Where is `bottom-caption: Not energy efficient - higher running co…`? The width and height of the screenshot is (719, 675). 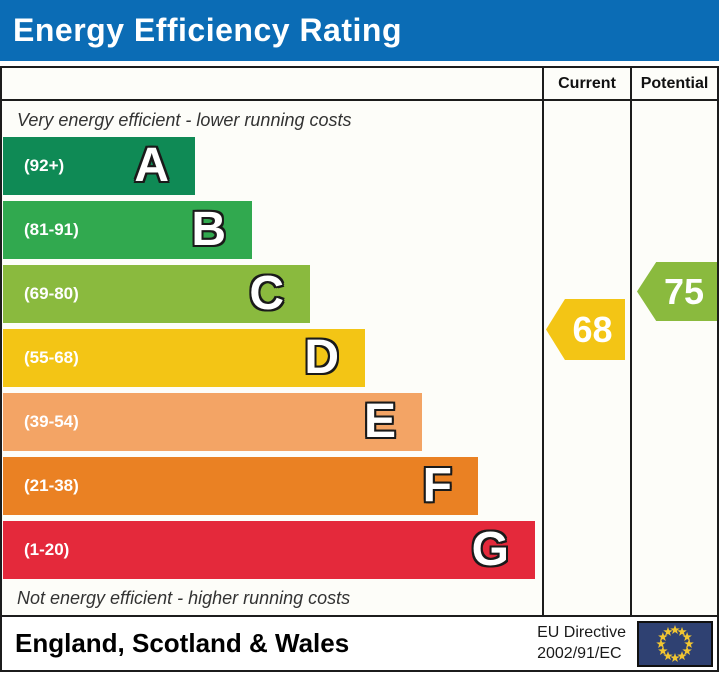 bottom-caption: Not energy efficient - higher running co… is located at coordinates (184, 598).